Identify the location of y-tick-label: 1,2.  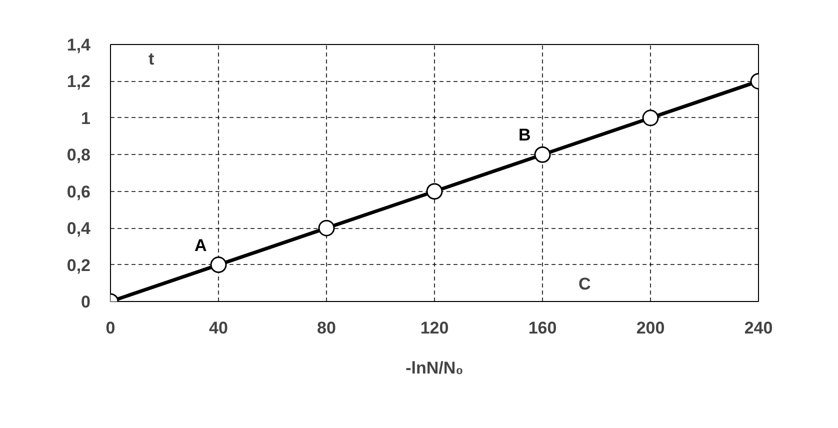
(78, 82).